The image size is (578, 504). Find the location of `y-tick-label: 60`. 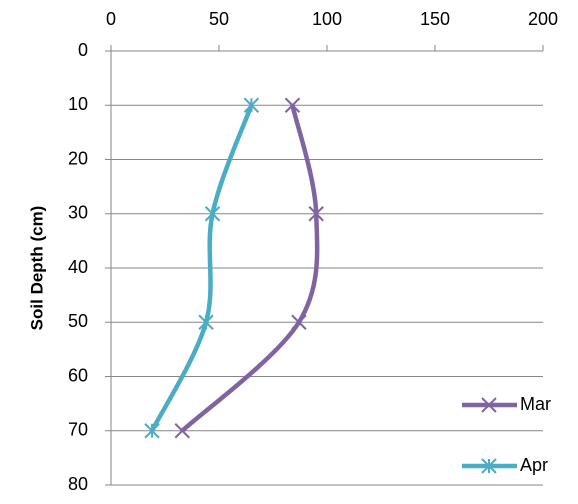

y-tick-label: 60 is located at coordinates (78, 375).